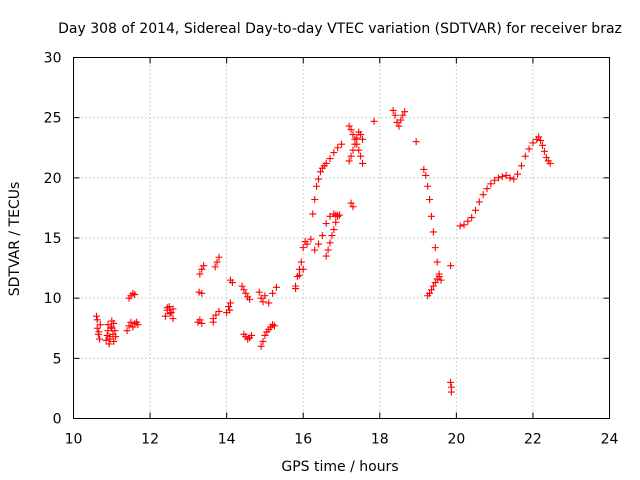  I want to click on x-tick-label: 12, so click(150, 440).